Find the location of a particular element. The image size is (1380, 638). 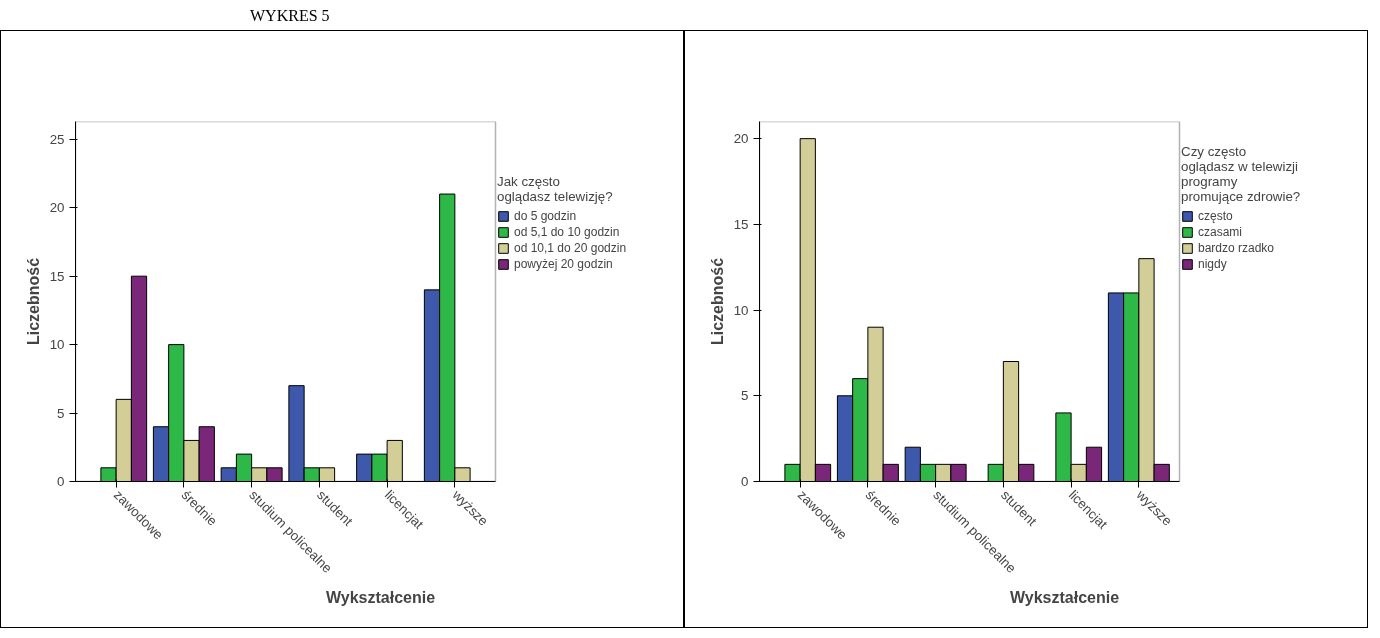

text: WYKRES 5 is located at coordinates (290, 16).